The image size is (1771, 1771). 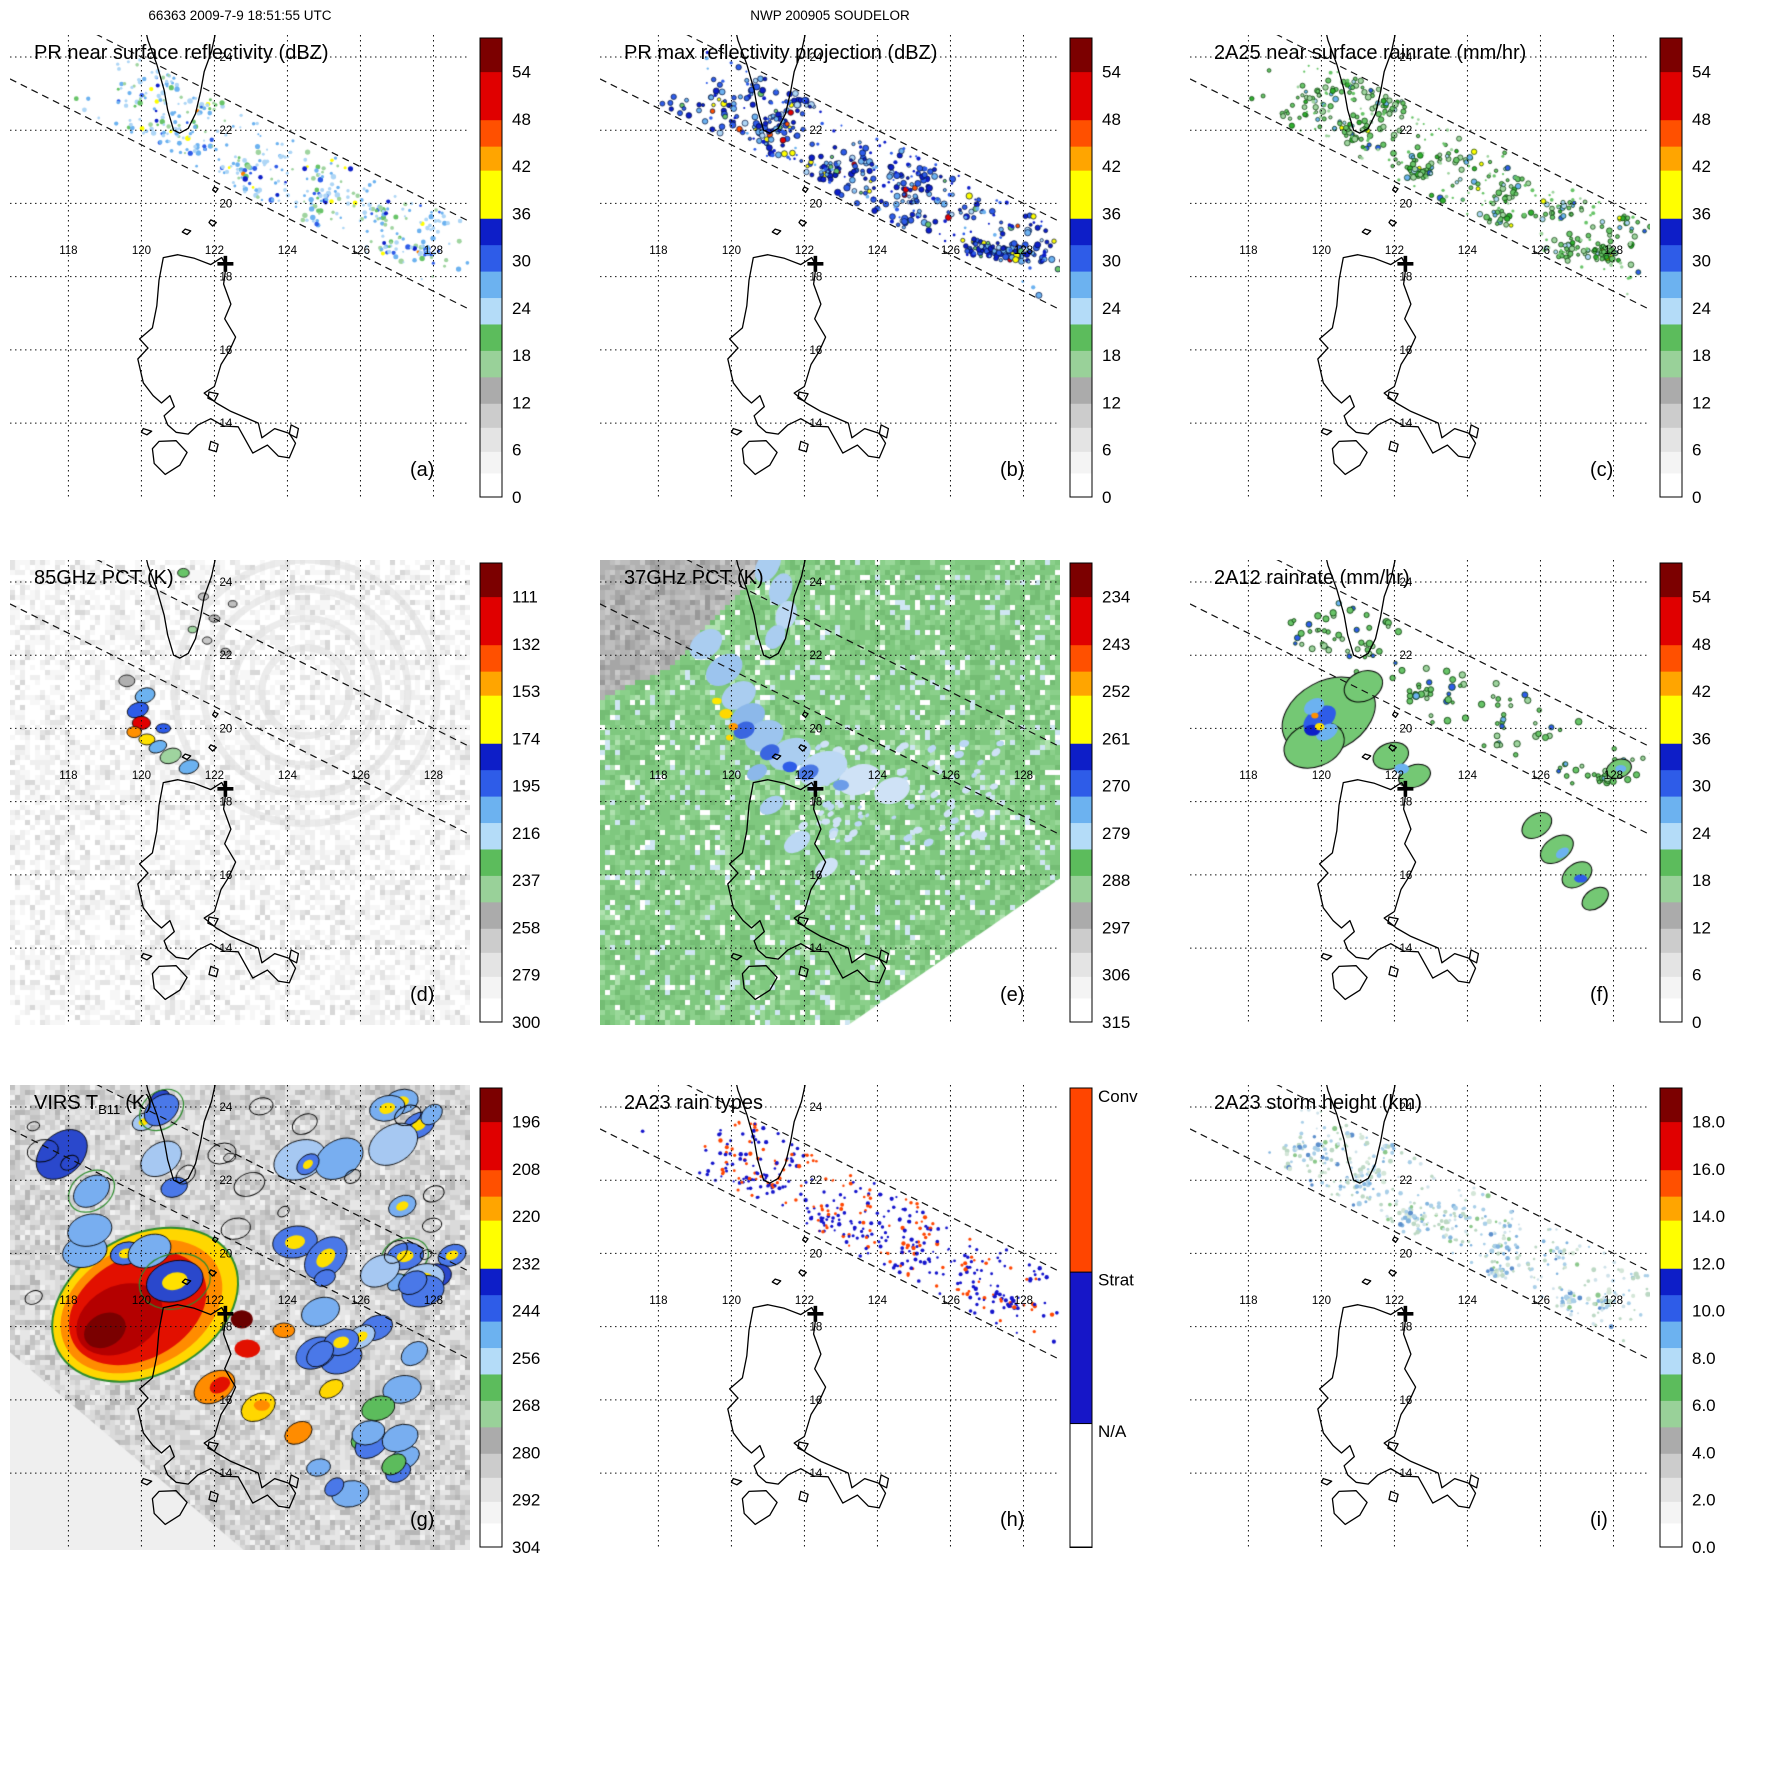 What do you see at coordinates (214, 251) in the screenshot?
I see `lon-label: 122` at bounding box center [214, 251].